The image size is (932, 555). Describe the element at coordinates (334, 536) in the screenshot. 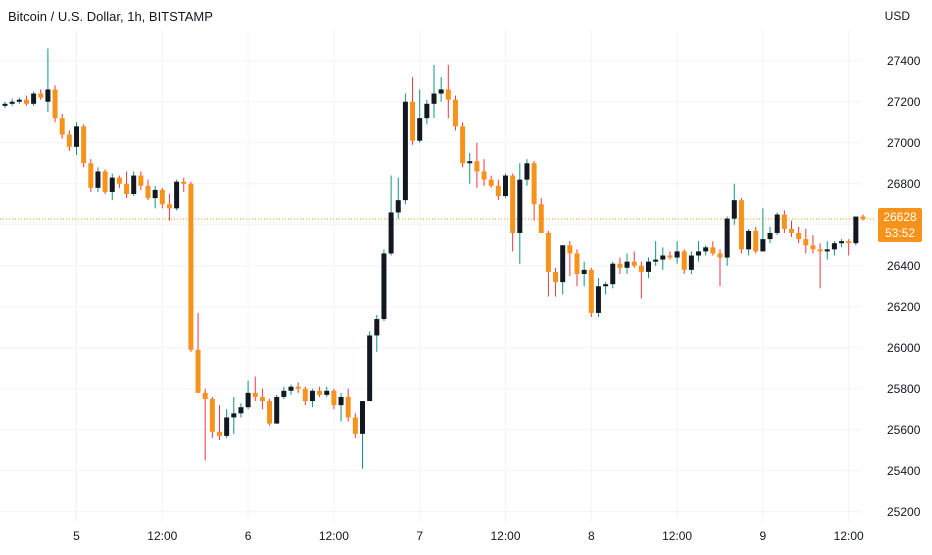

I see `x-tick-label: 12:00` at that location.